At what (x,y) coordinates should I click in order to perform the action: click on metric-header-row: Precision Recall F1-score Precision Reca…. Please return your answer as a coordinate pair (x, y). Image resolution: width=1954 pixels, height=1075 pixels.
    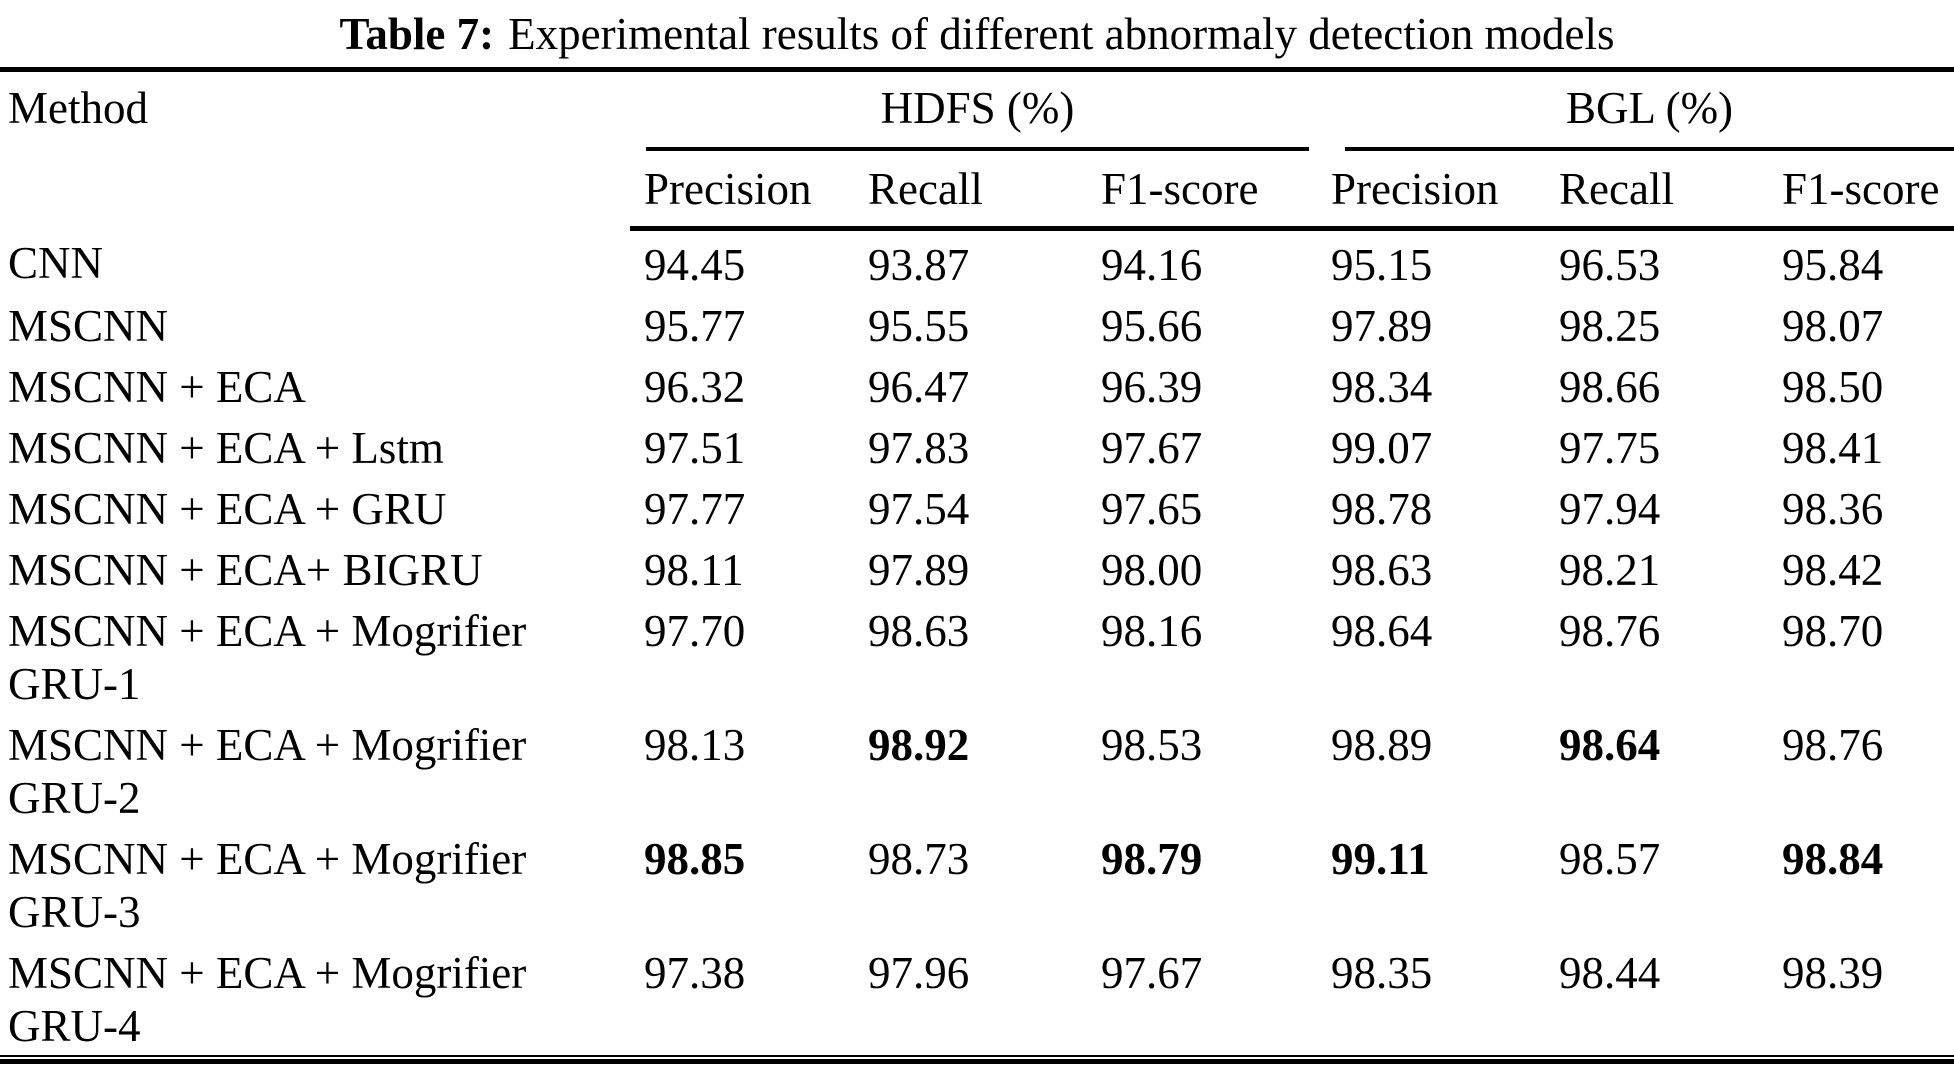
    Looking at the image, I should click on (977, 191).